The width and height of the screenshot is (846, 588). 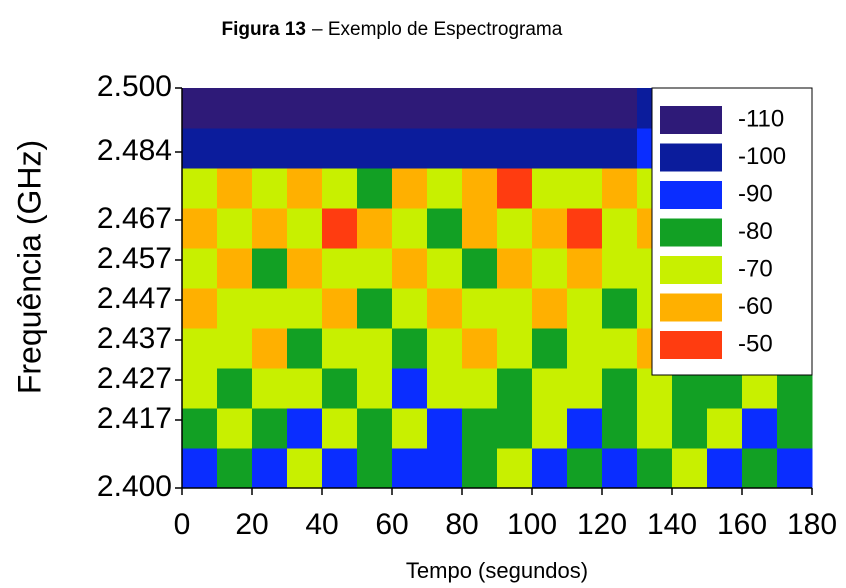 What do you see at coordinates (437, 29) in the screenshot?
I see `chart-title: – Exemplo de Espectrograma` at bounding box center [437, 29].